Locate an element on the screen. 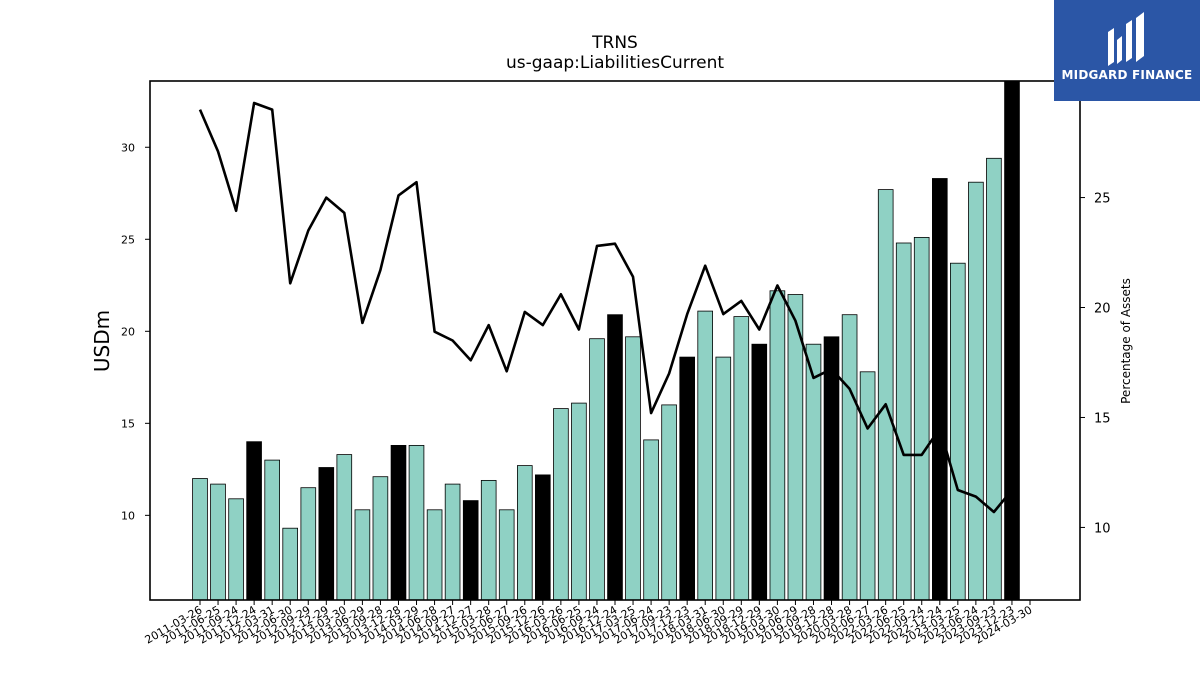  y-tick-label: 25 is located at coordinates (128, 239).